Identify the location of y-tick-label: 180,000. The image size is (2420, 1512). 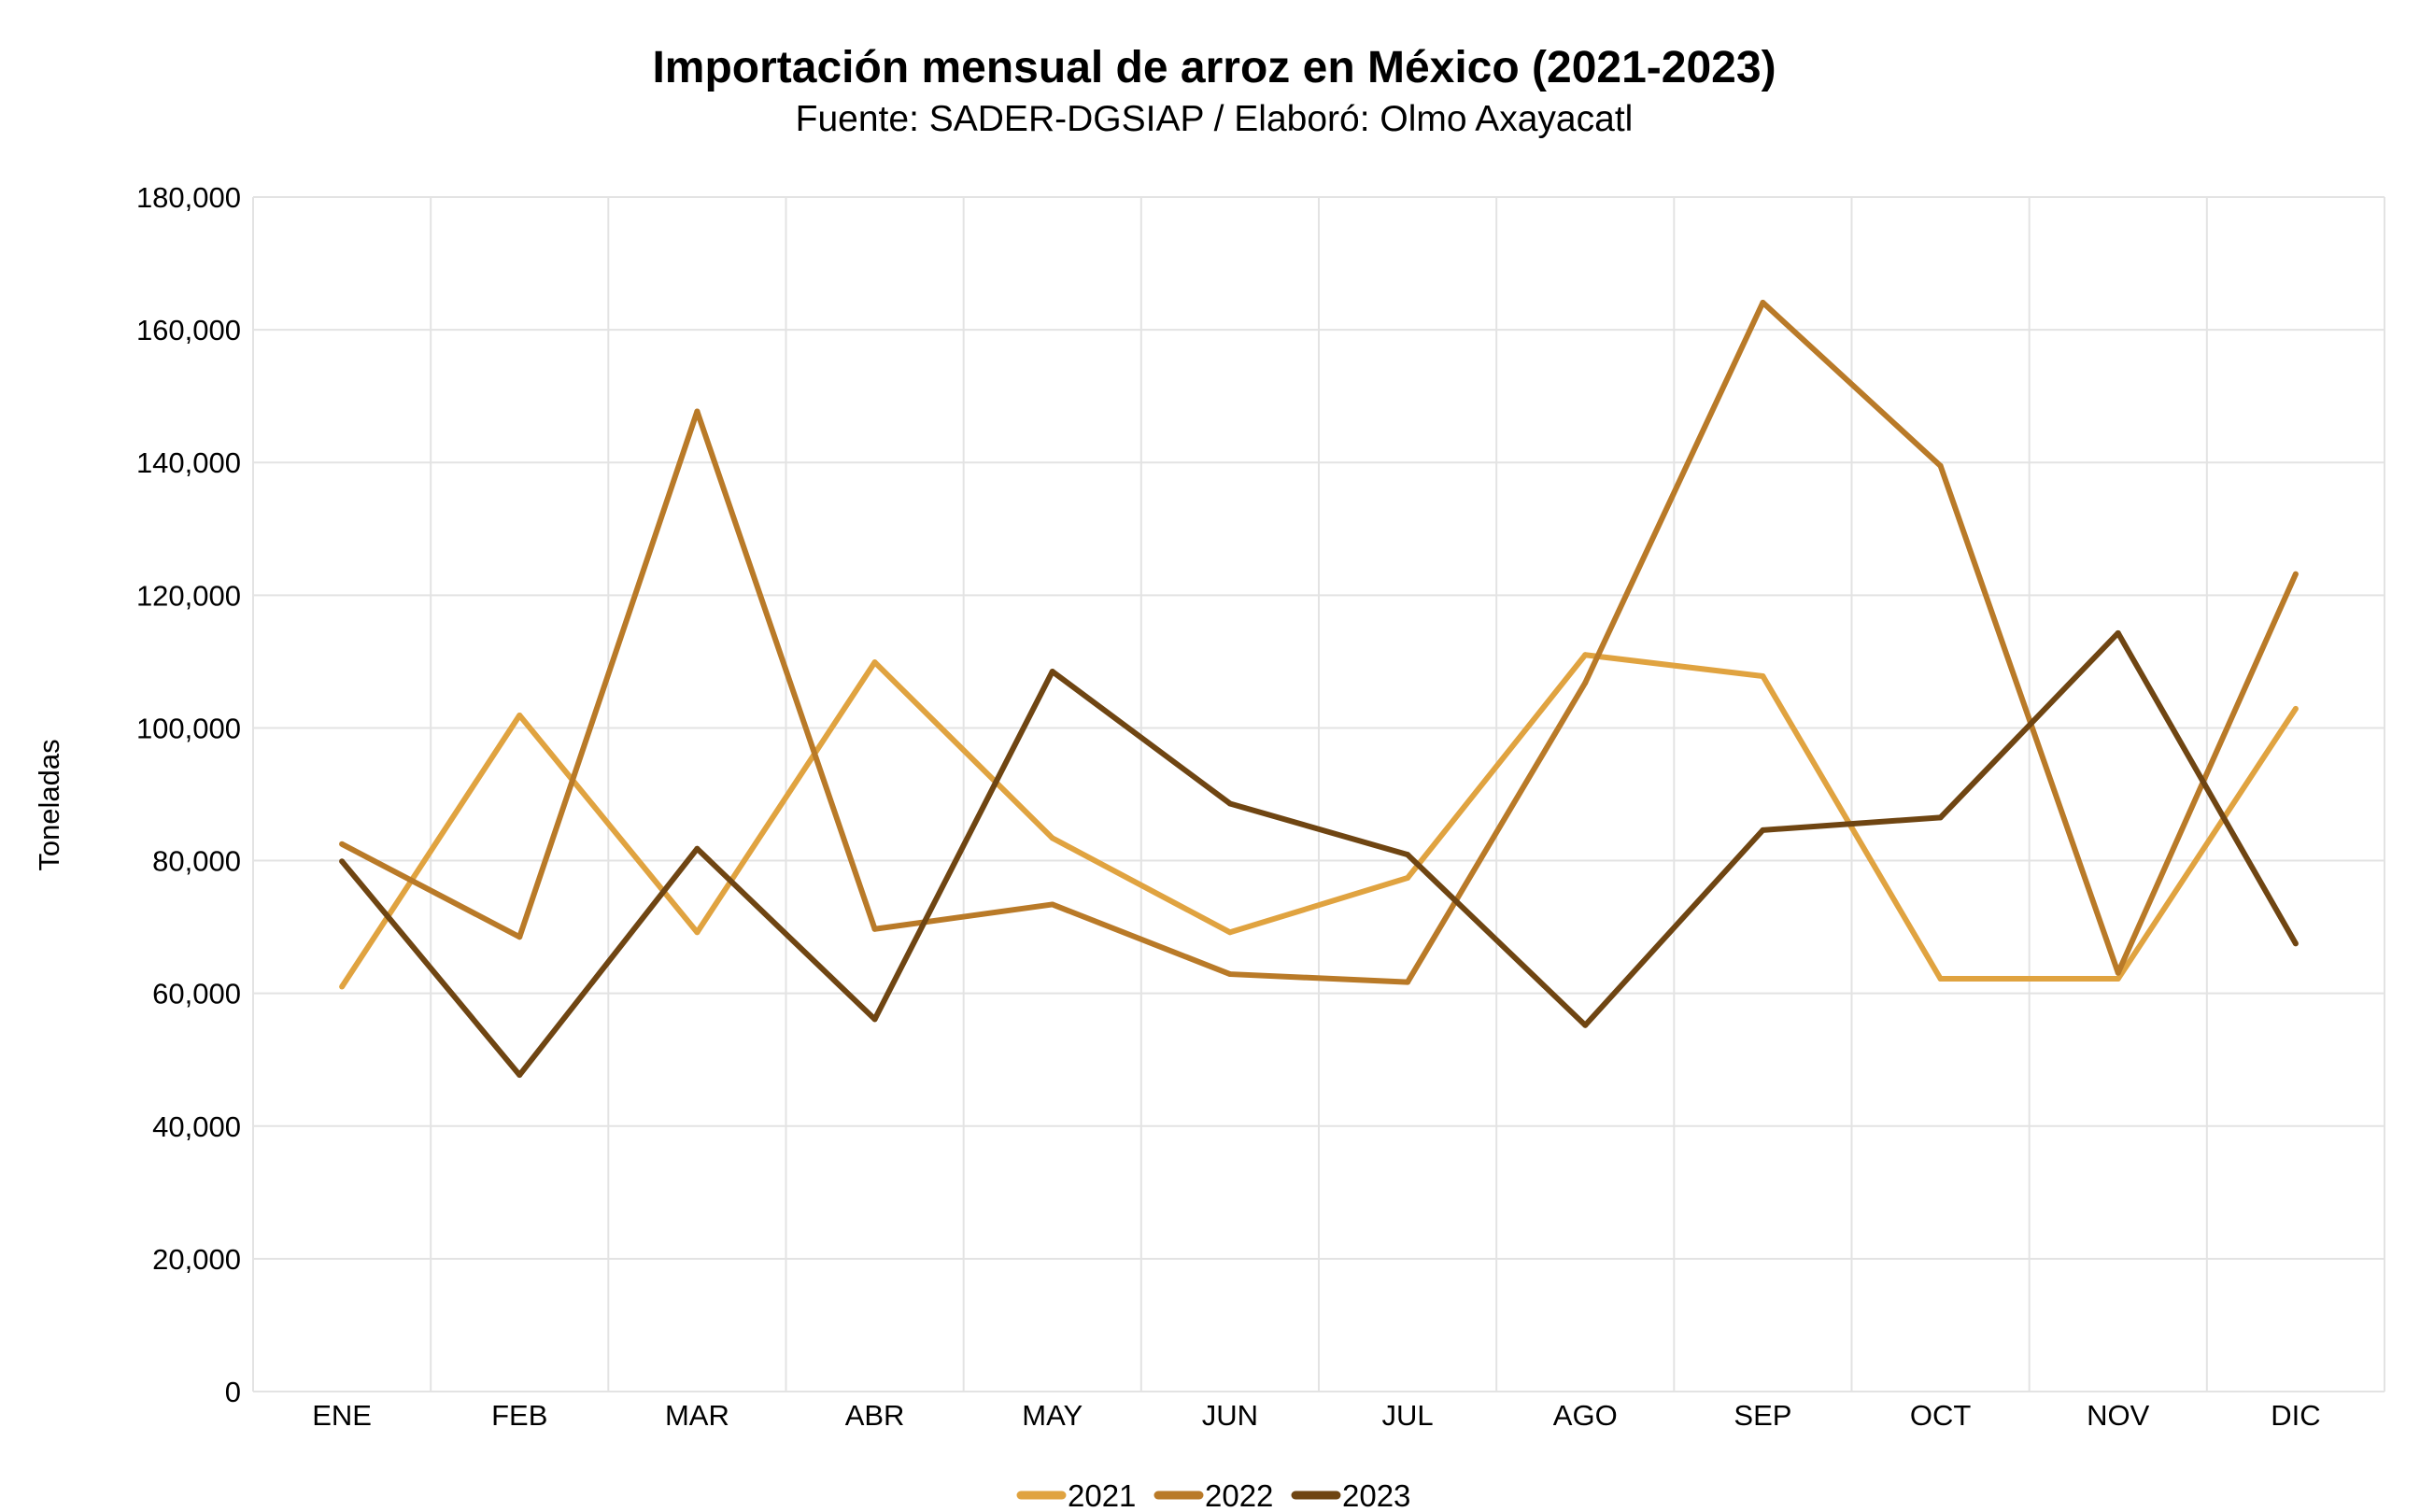
(189, 197).